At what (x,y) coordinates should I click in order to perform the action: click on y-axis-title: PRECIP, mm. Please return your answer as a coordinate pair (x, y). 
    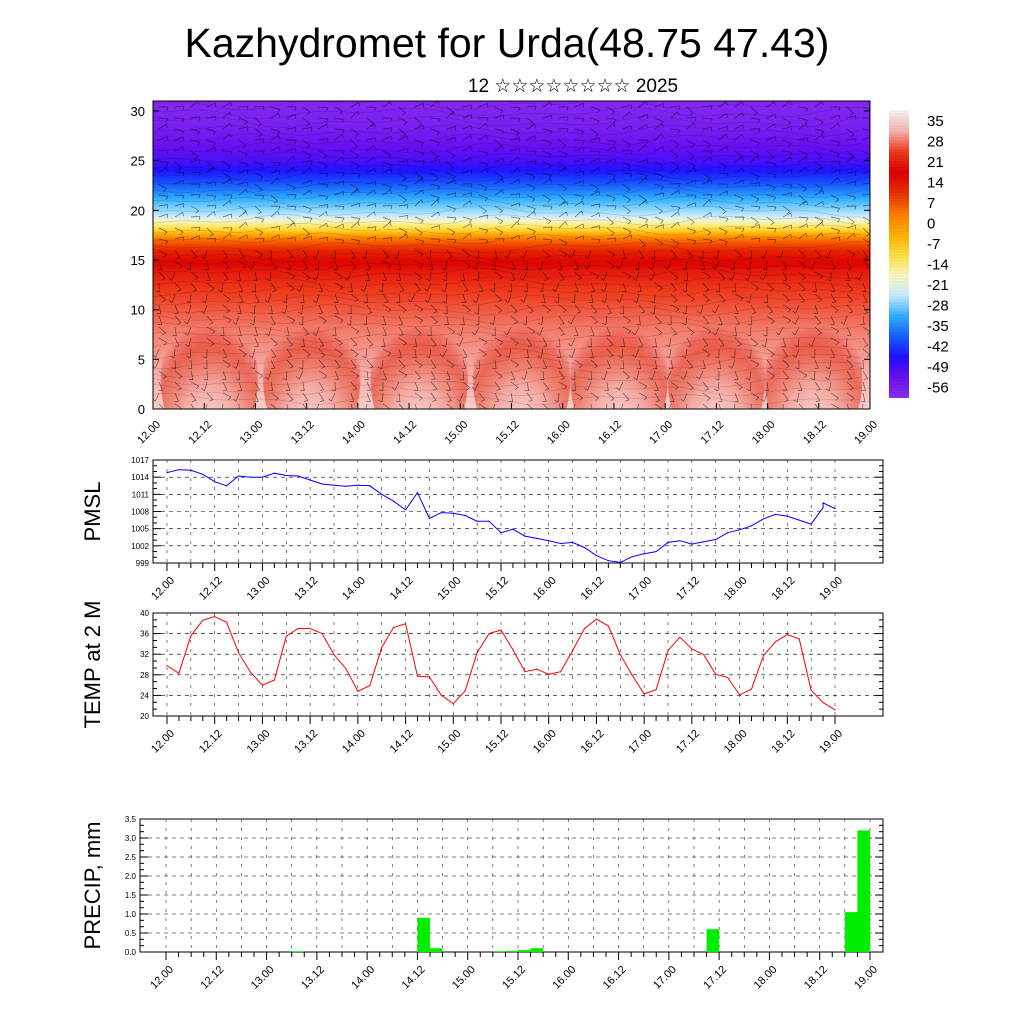
    Looking at the image, I should click on (92, 886).